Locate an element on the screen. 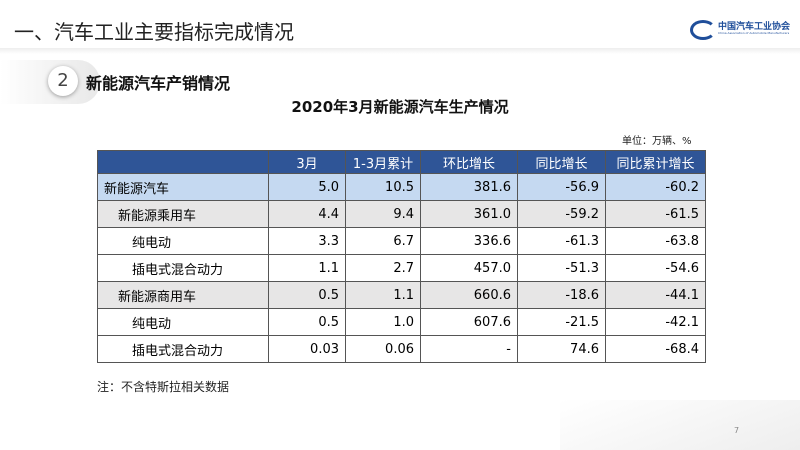 This screenshot has width=800, height=450. table-note: 注：不含特斯拉相关数据 is located at coordinates (163, 387).